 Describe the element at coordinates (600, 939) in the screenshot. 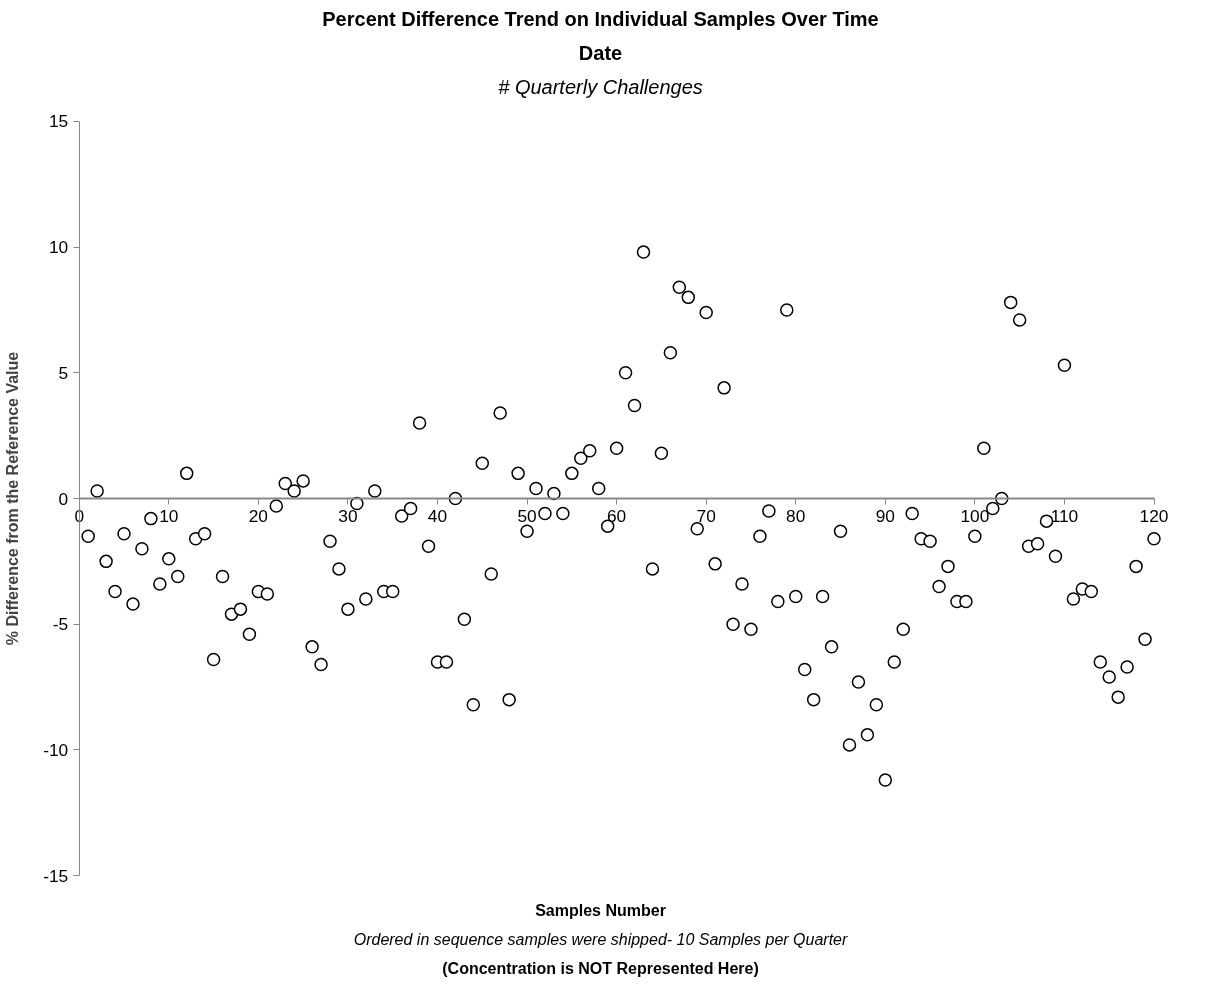

I see `text: Ordered in sequence samples were shipped- 10 Samples per Quarter` at that location.